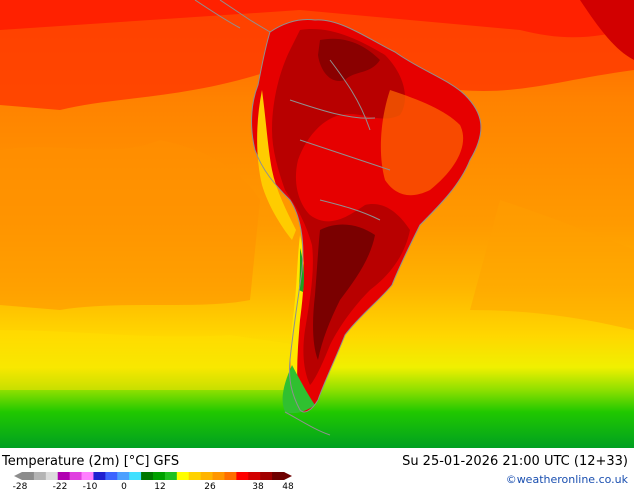 Image resolution: width=634 pixels, height=490 pixels. Describe the element at coordinates (124, 486) in the screenshot. I see `legend-tick-label: 0` at that location.